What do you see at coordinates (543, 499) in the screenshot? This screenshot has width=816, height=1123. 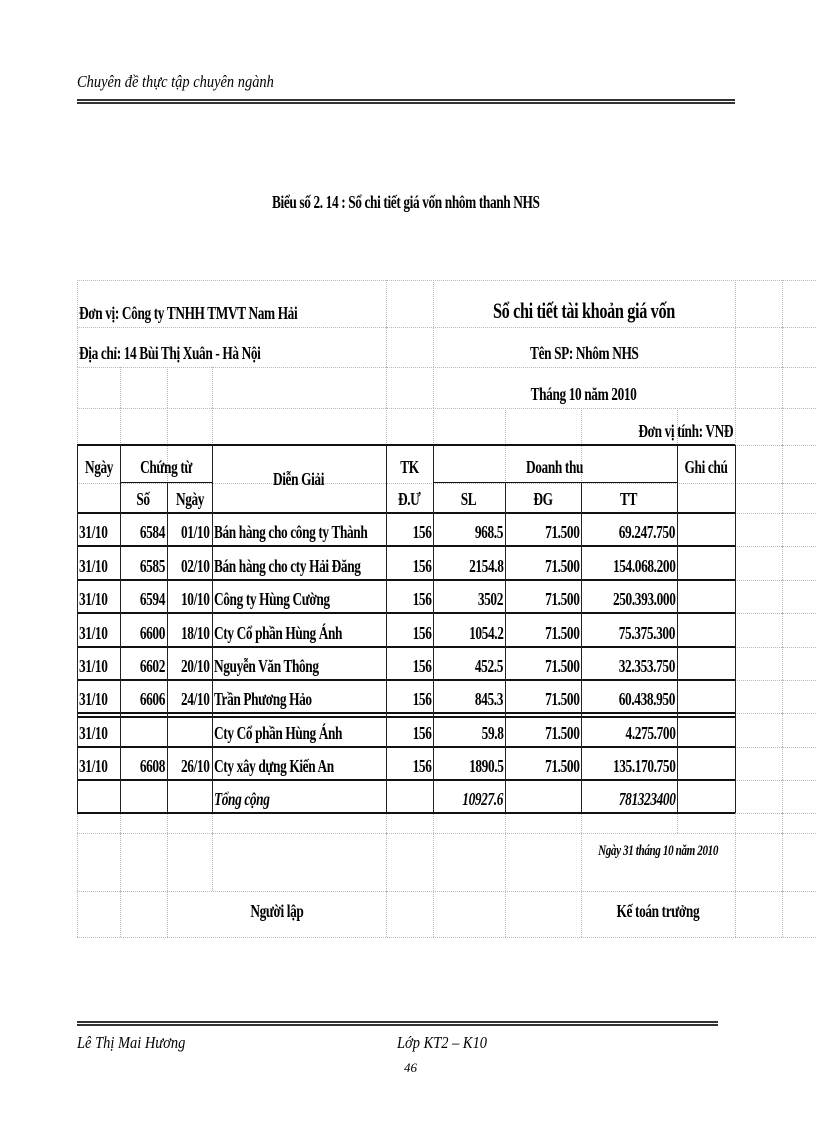 I see `col-price: ĐG` at bounding box center [543, 499].